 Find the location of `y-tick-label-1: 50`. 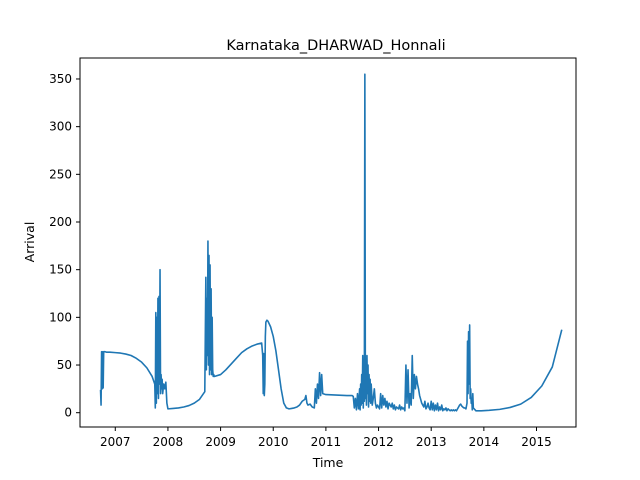

y-tick-label-1: 50 is located at coordinates (64, 365).